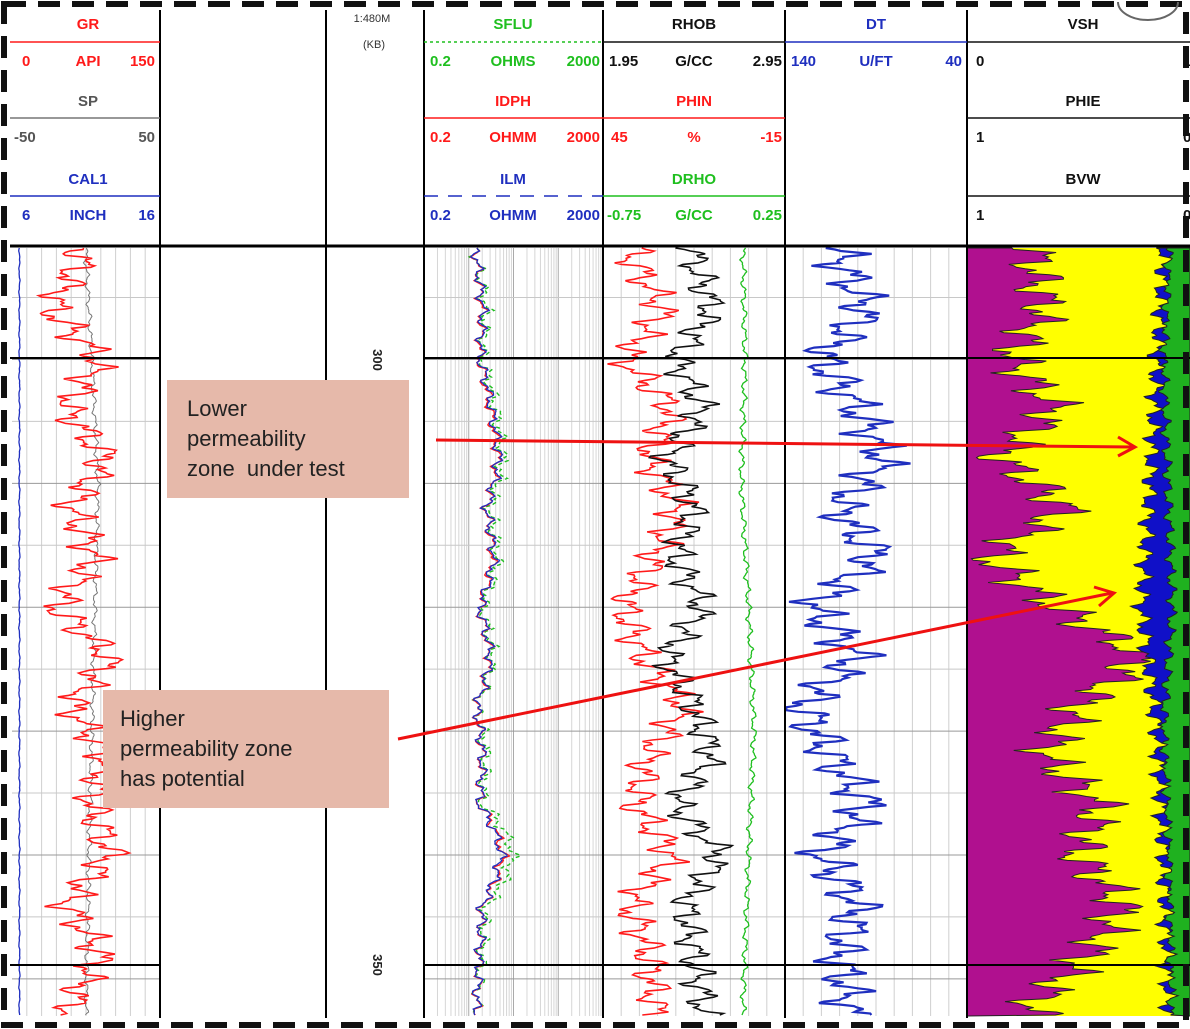 This screenshot has height=1029, width=1190. What do you see at coordinates (513, 179) in the screenshot?
I see `ilm-name: ILM` at bounding box center [513, 179].